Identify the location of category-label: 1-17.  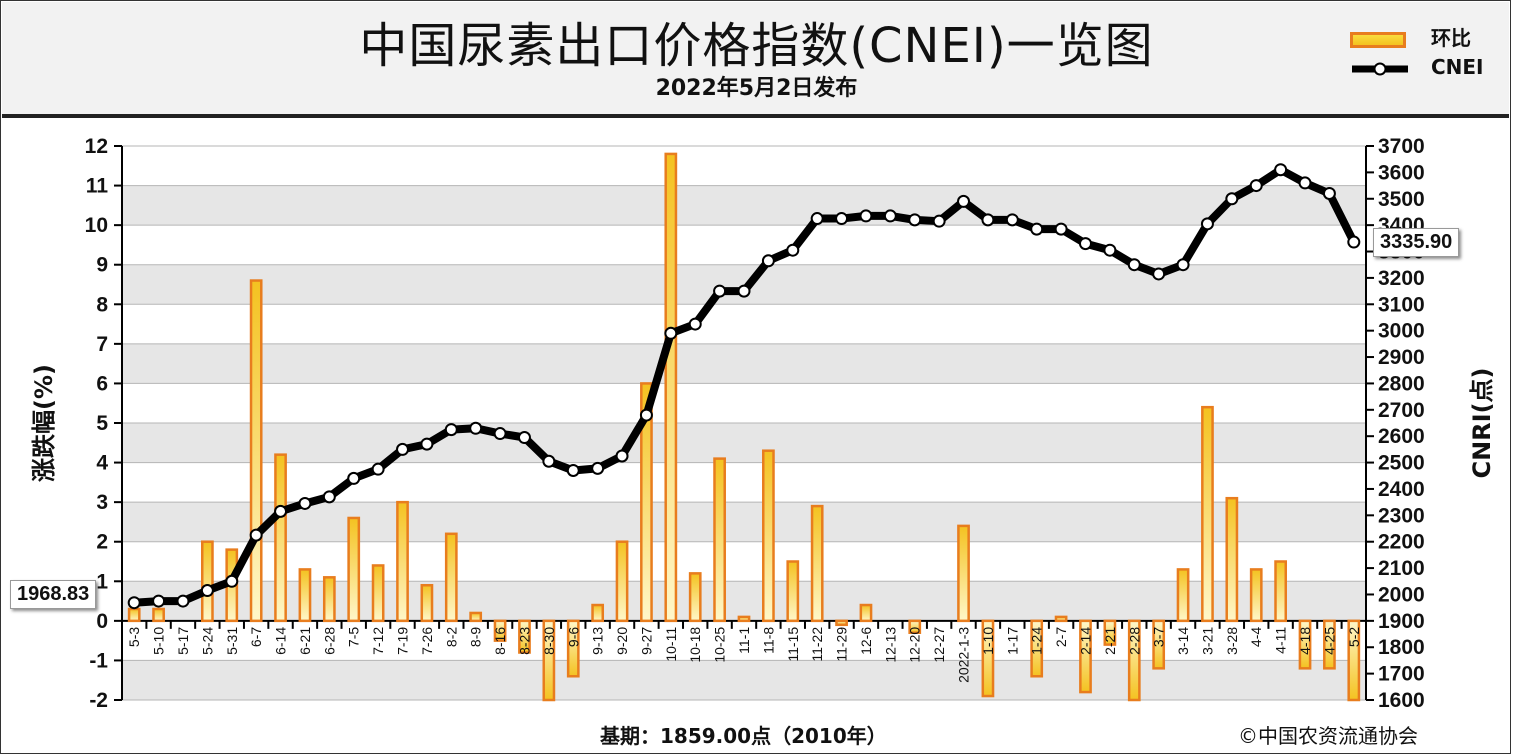
(1012, 641).